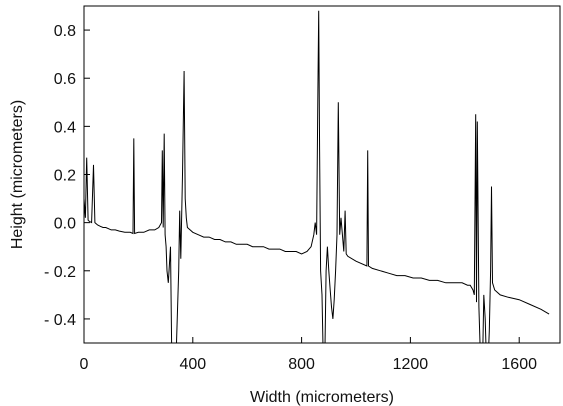 Image resolution: width=563 pixels, height=406 pixels. Describe the element at coordinates (322, 397) in the screenshot. I see `x-axis-label: Width (micrometers)` at that location.